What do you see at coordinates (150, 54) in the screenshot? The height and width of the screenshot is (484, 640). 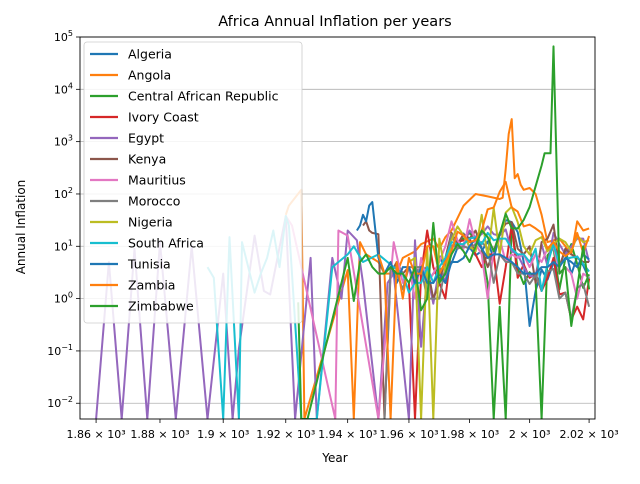 I see `legend-label: Algeria` at bounding box center [150, 54].